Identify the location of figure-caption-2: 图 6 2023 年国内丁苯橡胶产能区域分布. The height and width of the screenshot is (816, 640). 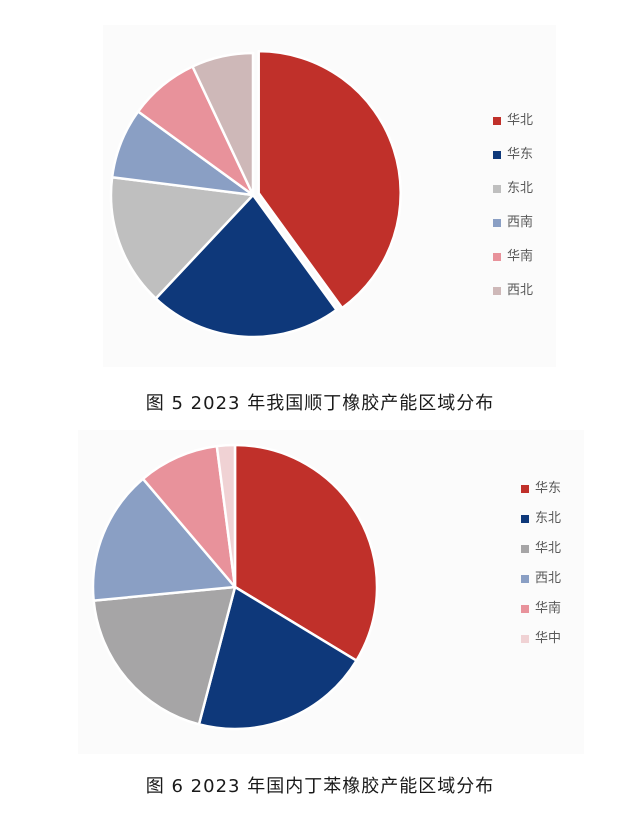
(320, 786).